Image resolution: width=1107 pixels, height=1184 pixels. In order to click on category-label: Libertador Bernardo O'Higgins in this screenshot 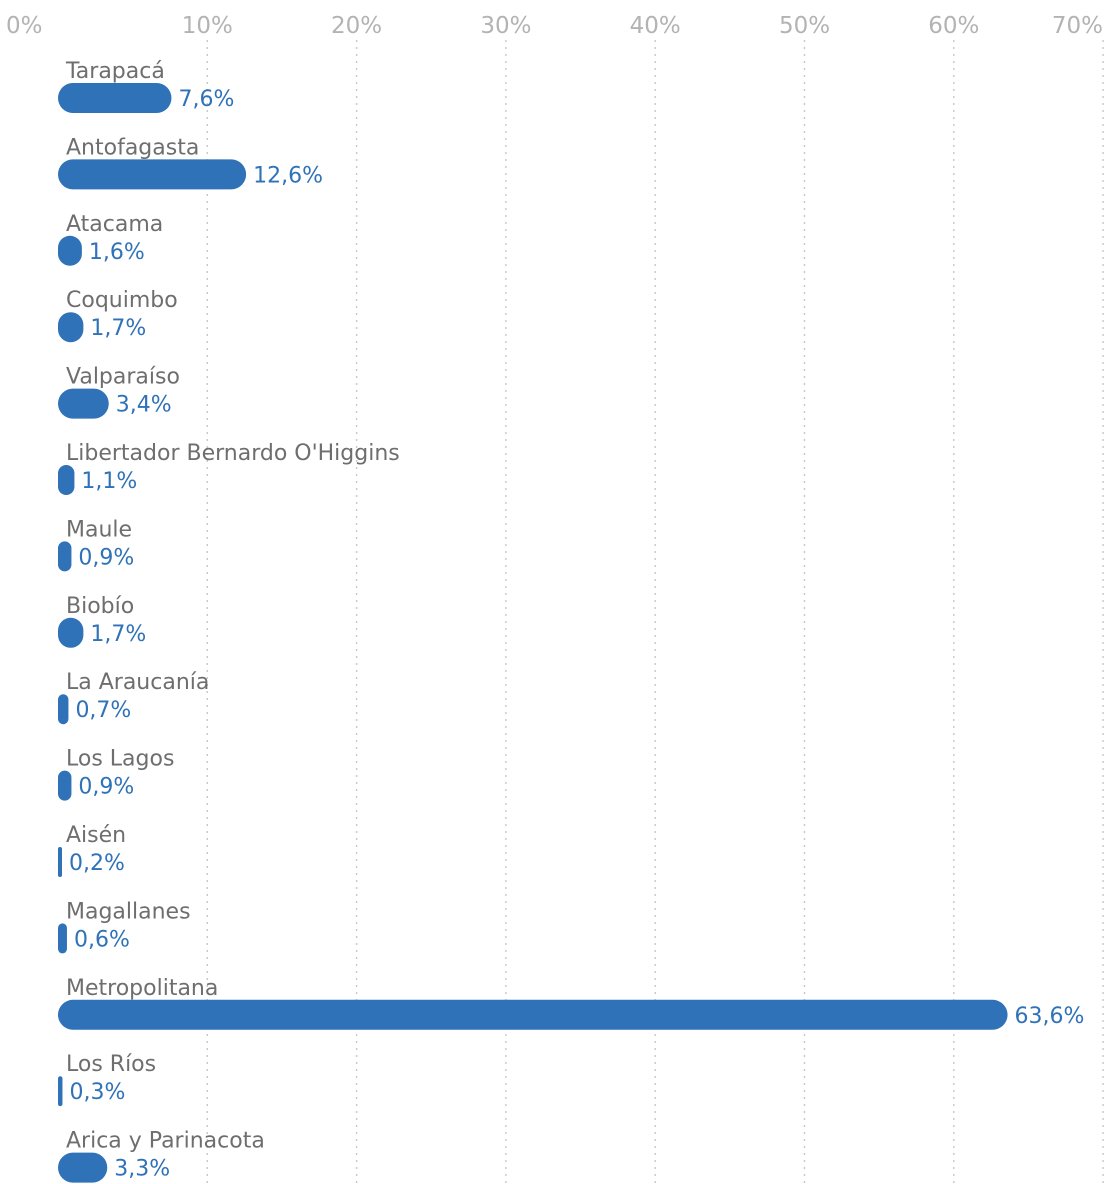, I will do `click(233, 453)`.